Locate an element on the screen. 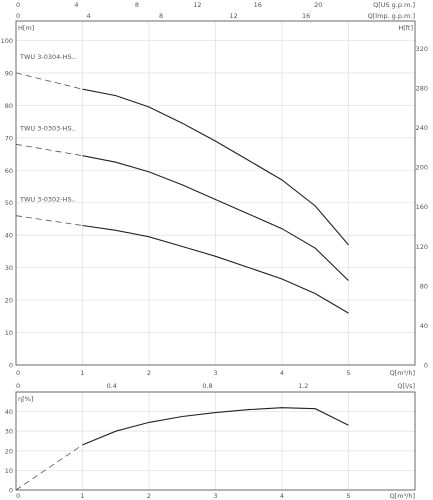  right-tick-label: 200 is located at coordinates (422, 168).